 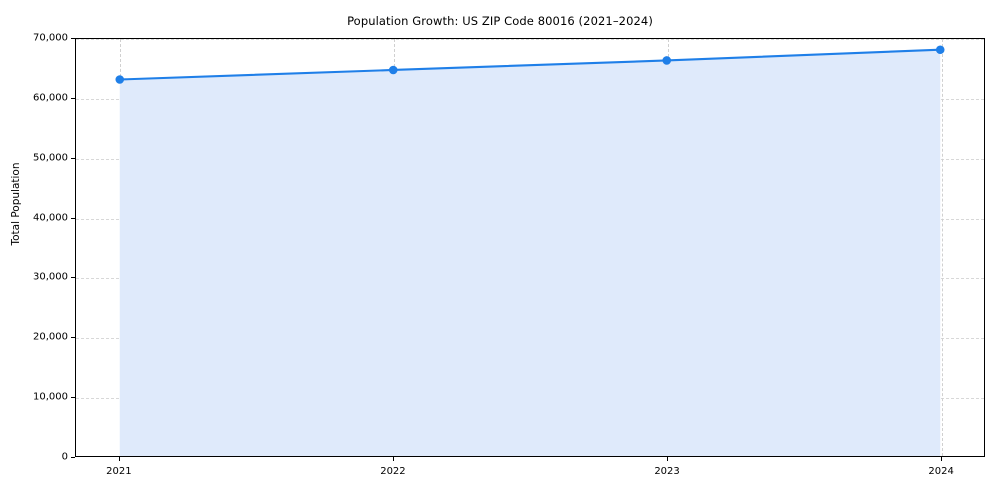 I want to click on y-tick-label: 30,000, so click(x=50, y=277).